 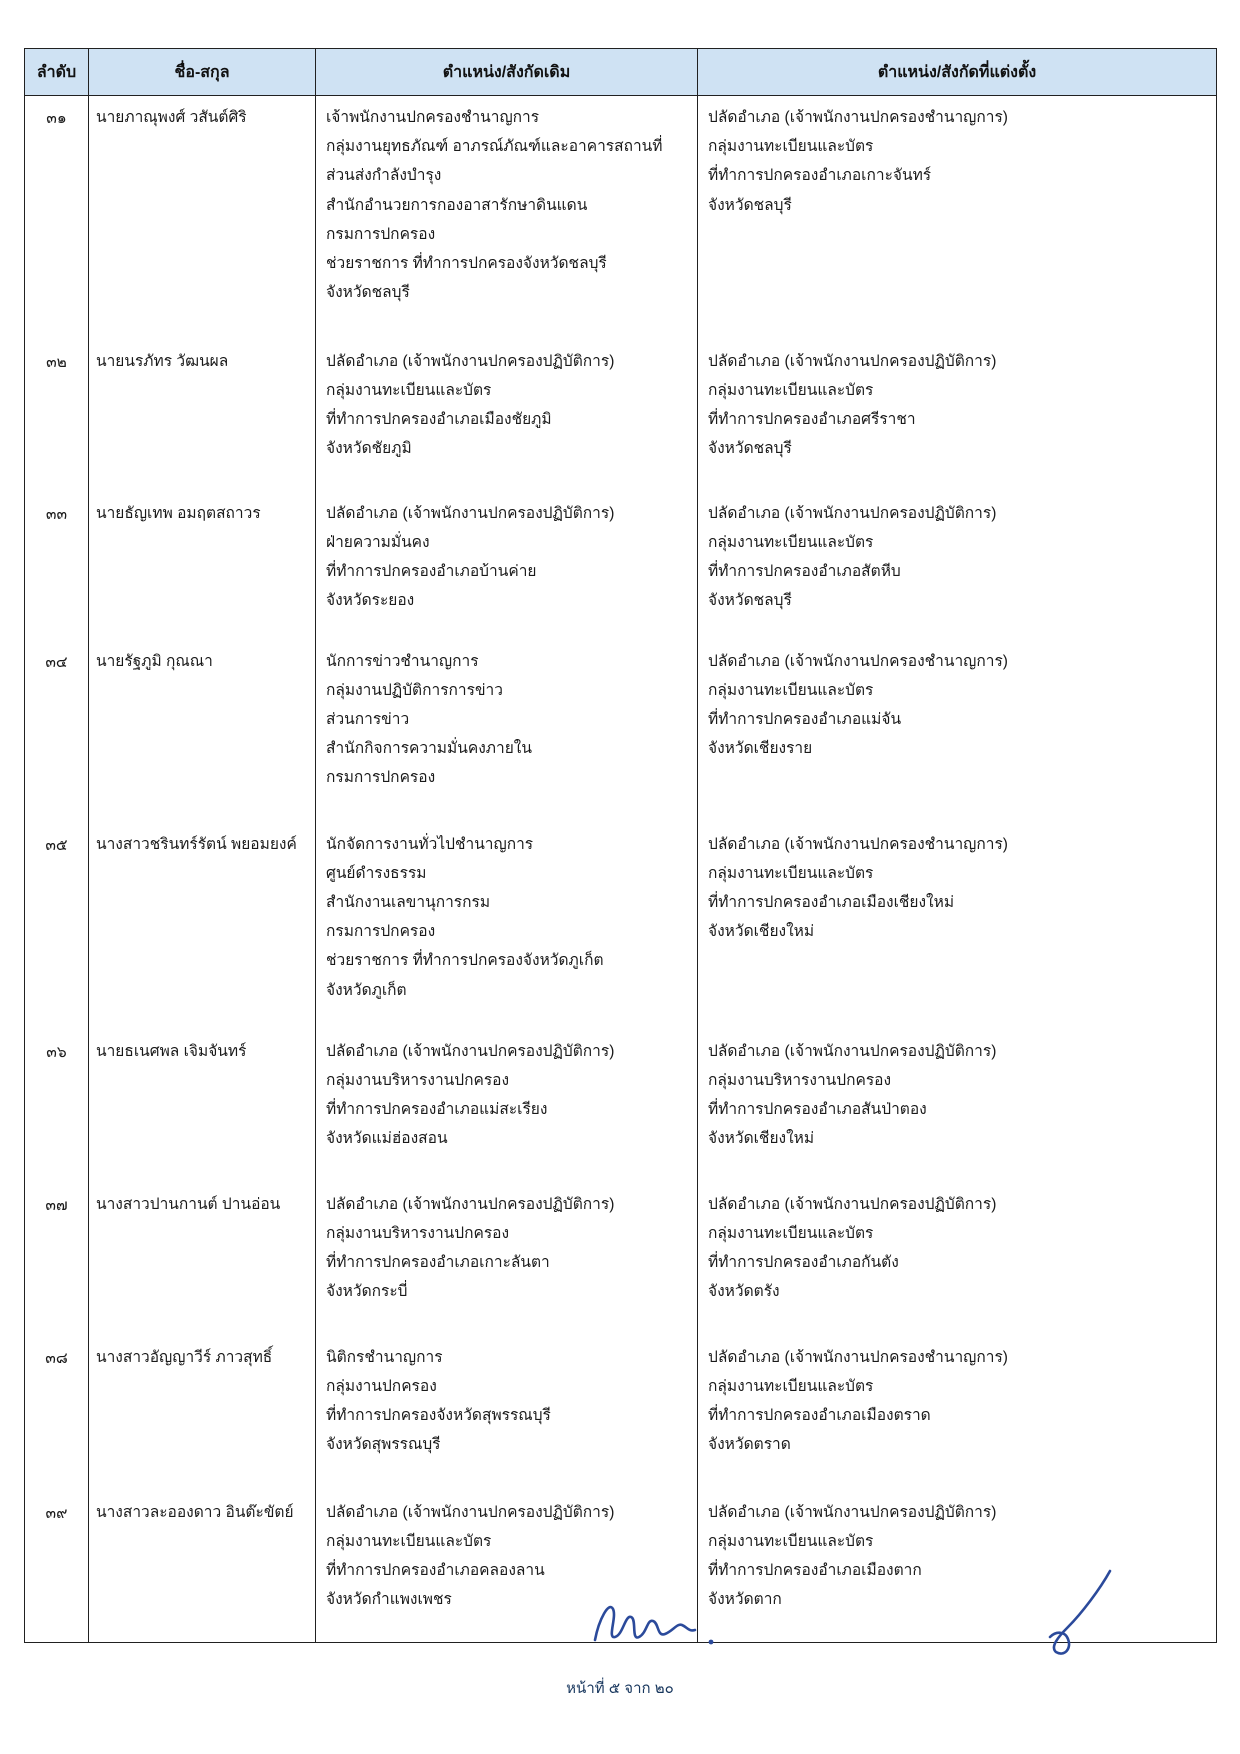 What do you see at coordinates (819, 1415) in the screenshot?
I see `position-line: ที่ทำการปกครองอำเภอเมืองตราด` at bounding box center [819, 1415].